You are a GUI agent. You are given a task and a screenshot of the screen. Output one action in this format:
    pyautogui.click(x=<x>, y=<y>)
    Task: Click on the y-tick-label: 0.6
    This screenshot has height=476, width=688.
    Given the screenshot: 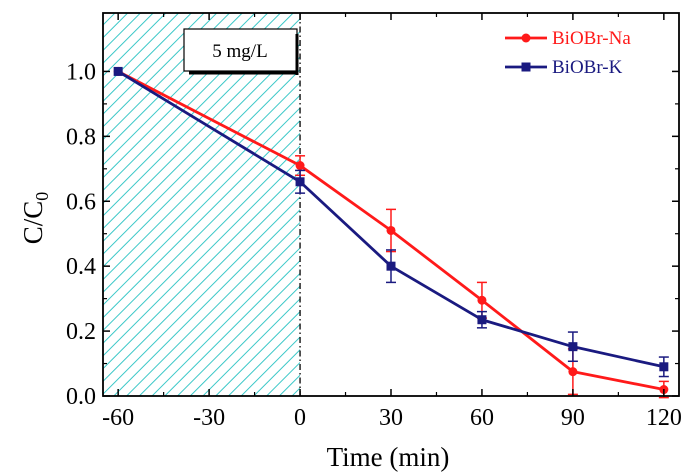 What is the action you would take?
    pyautogui.click(x=81, y=202)
    